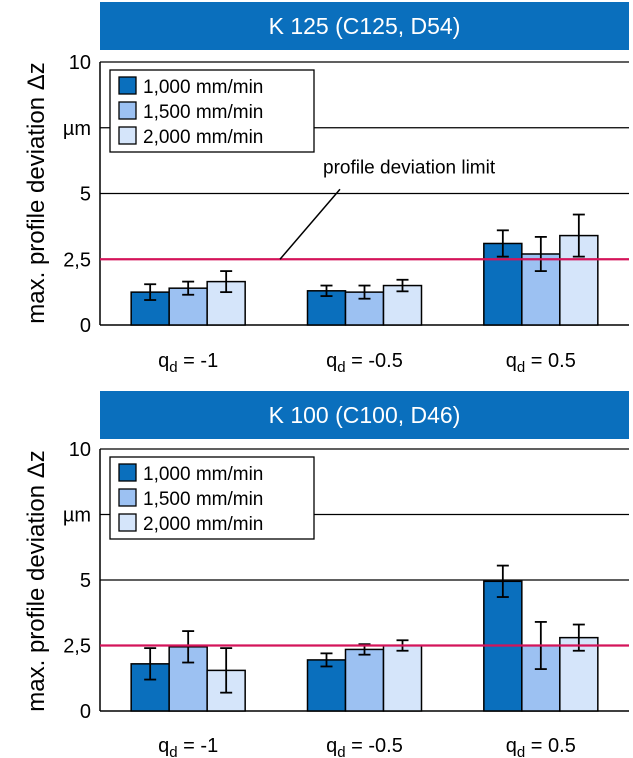 Image resolution: width=633 pixels, height=758 pixels. I want to click on annotation-label: profile deviation limit, so click(409, 167).